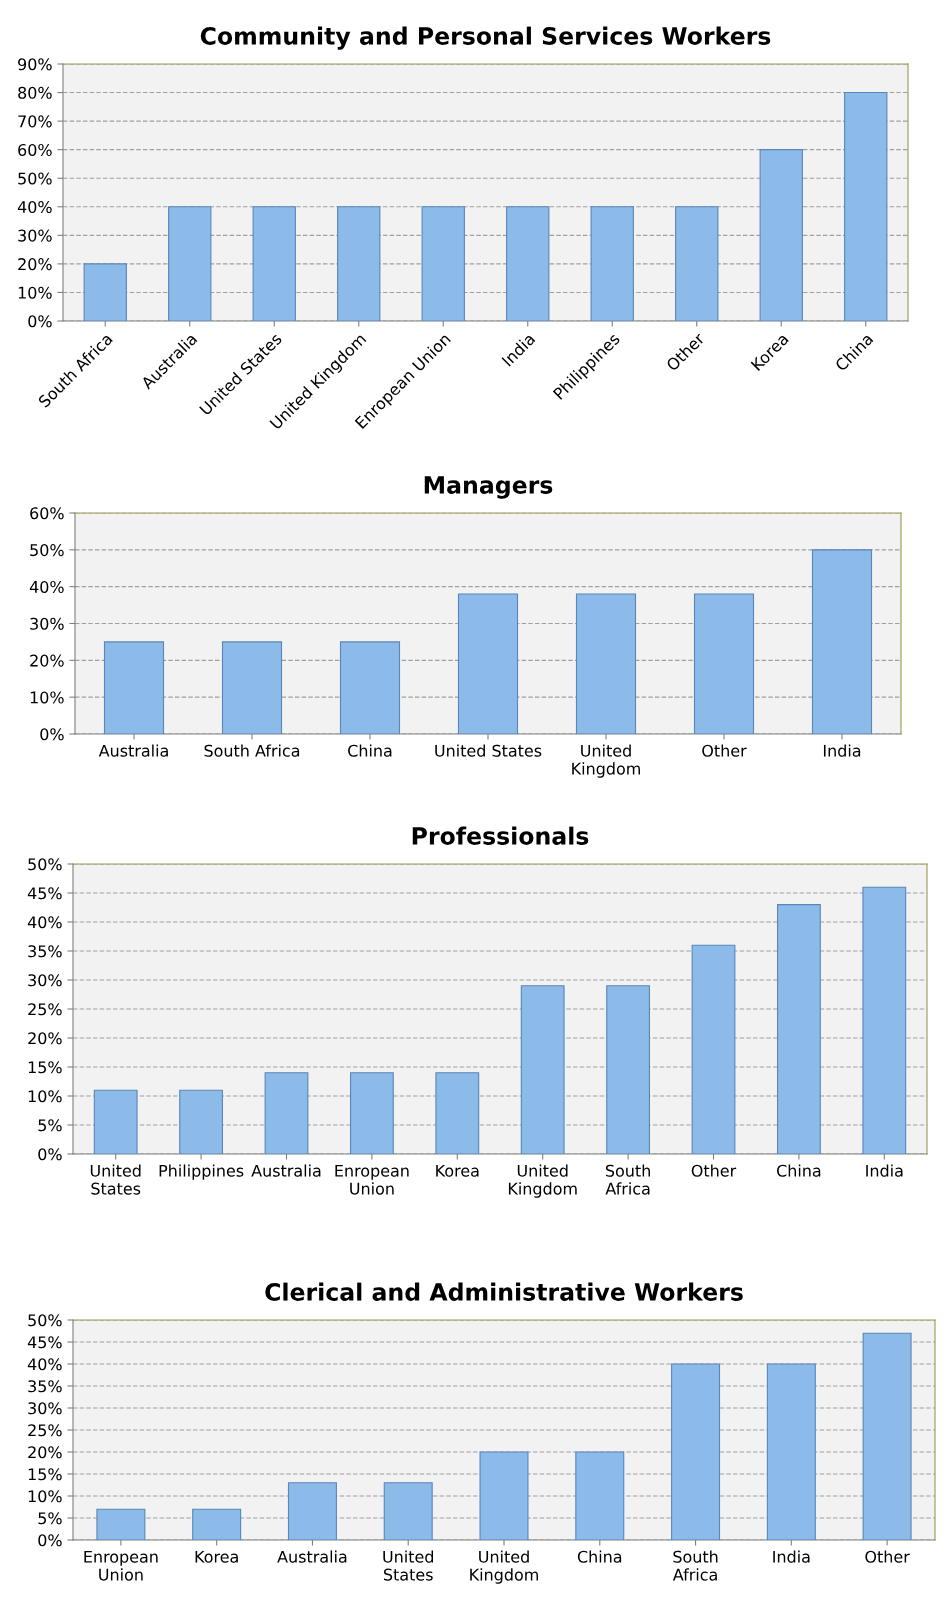 Image resolution: width=948 pixels, height=1609 pixels. I want to click on y-tick-label: 80%, so click(35, 92).